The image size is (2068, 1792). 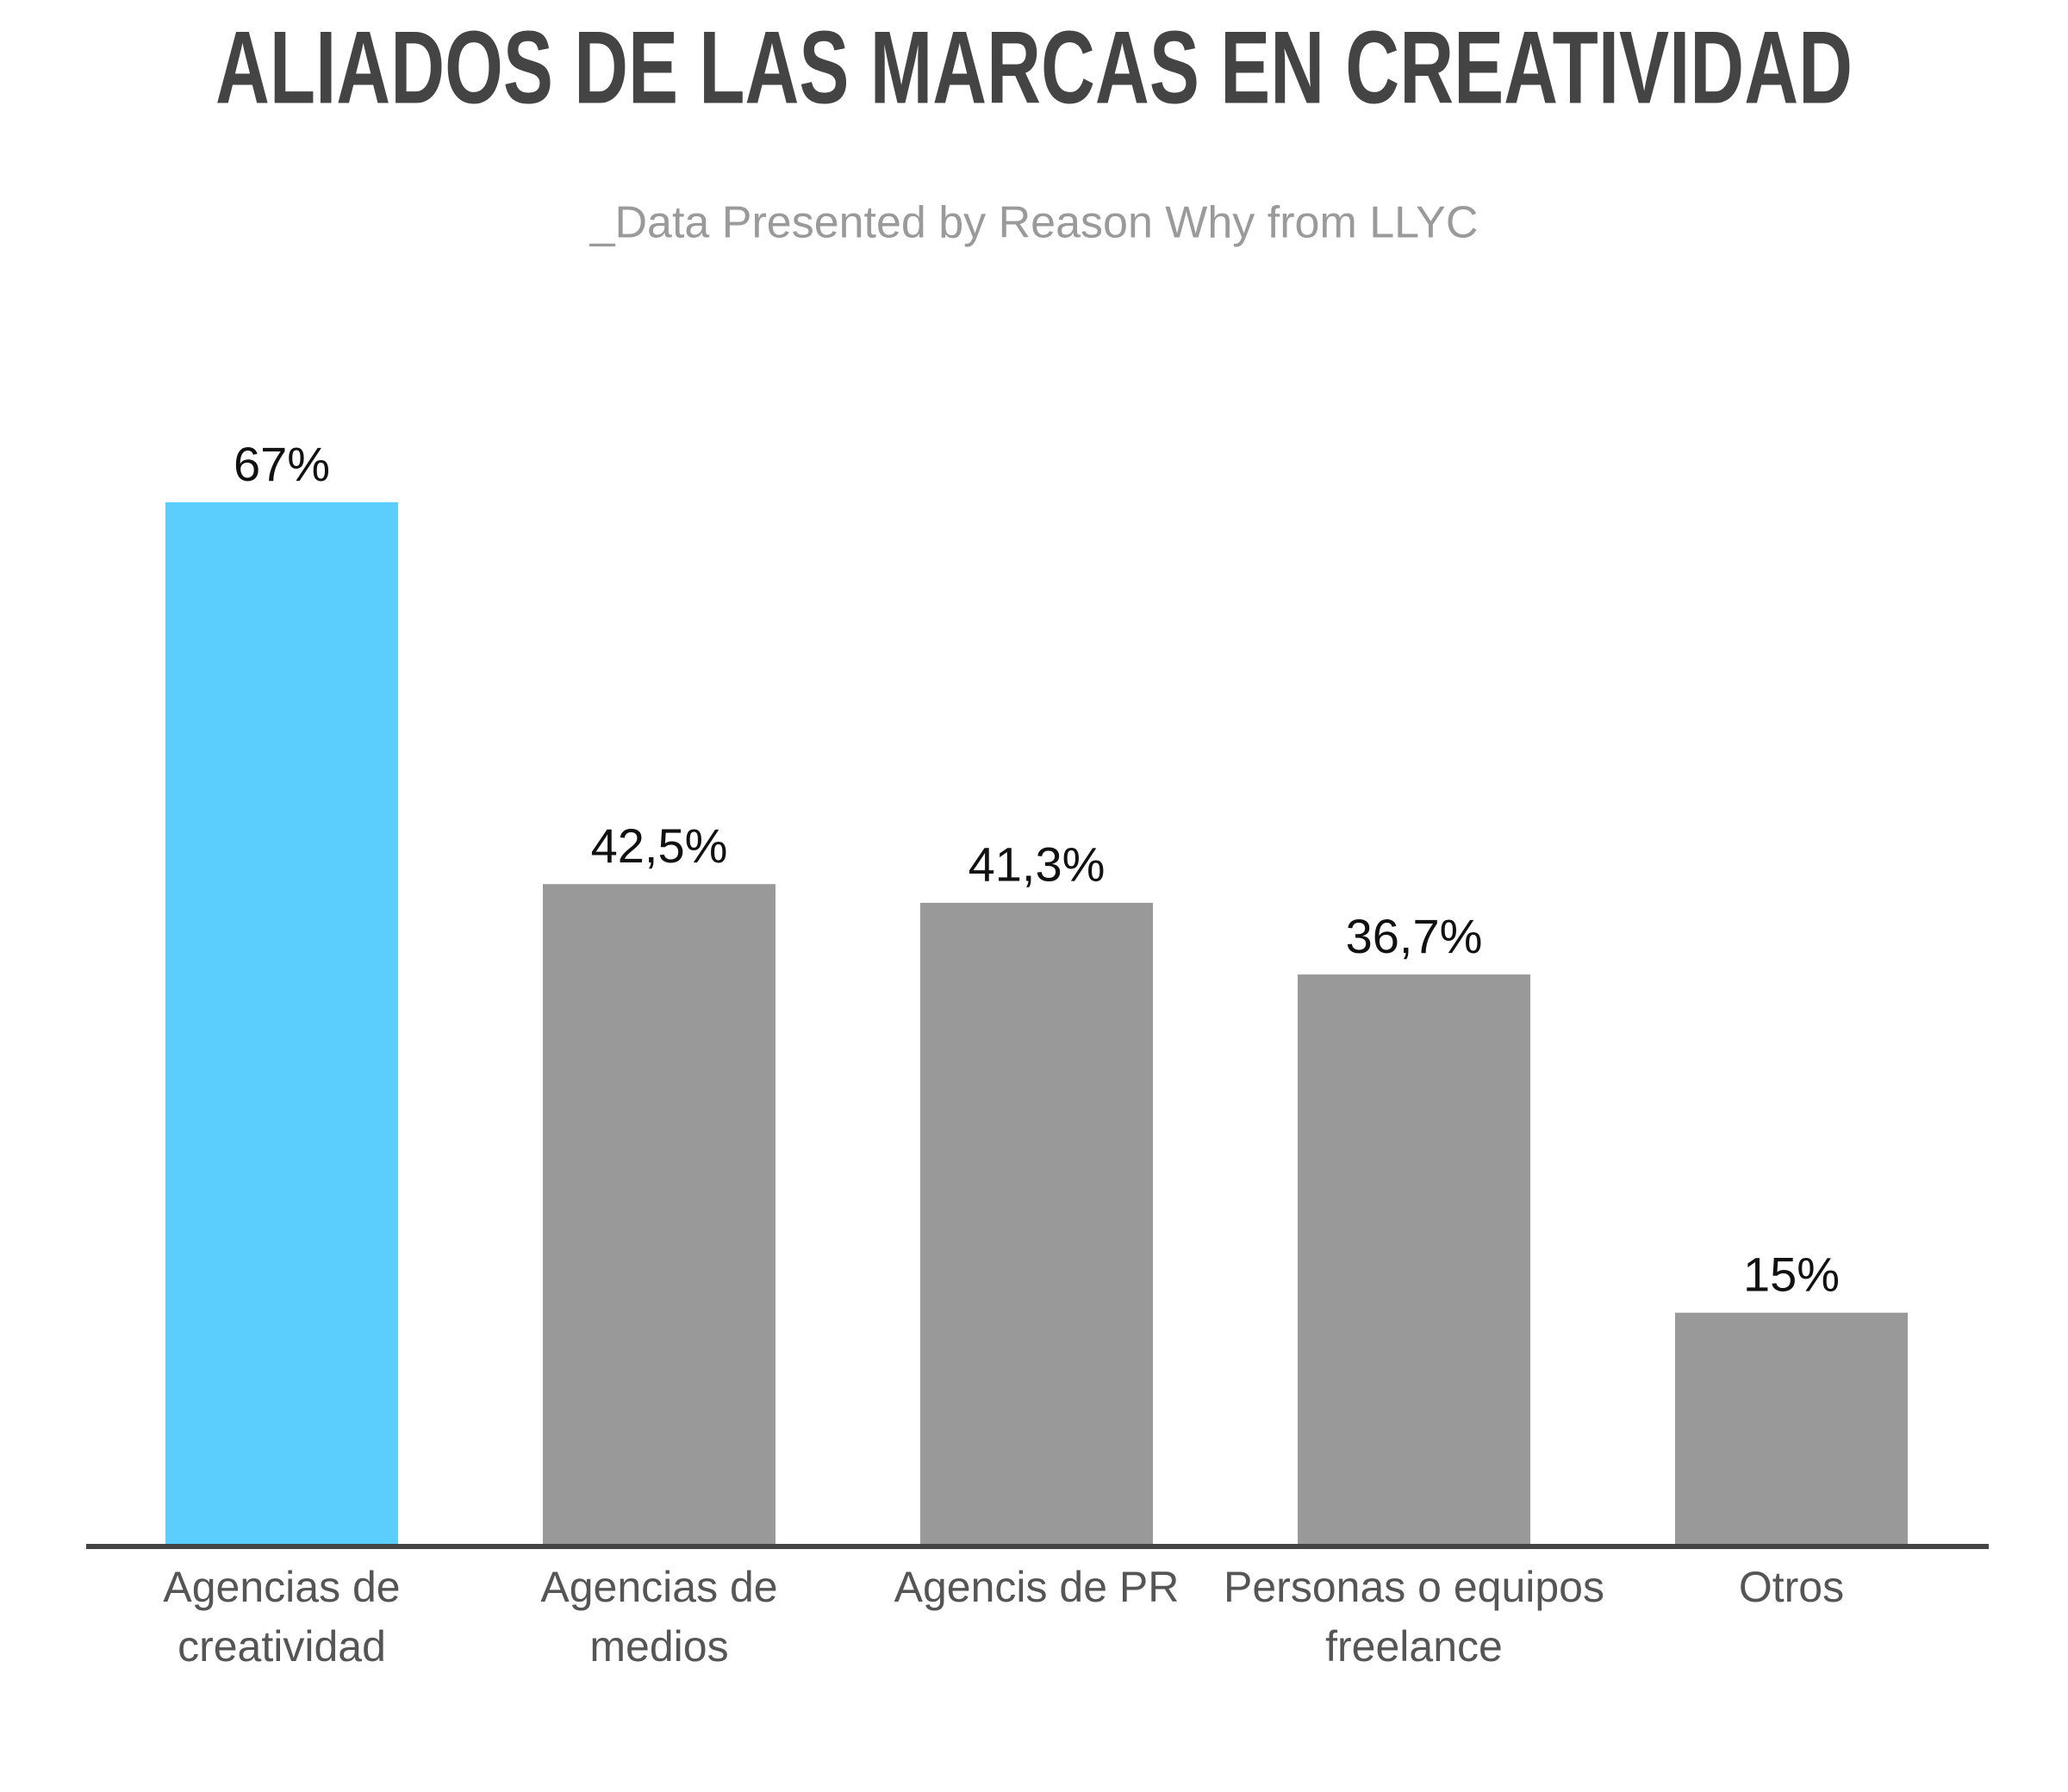 I want to click on x-tick-label: medios, so click(x=658, y=1647).